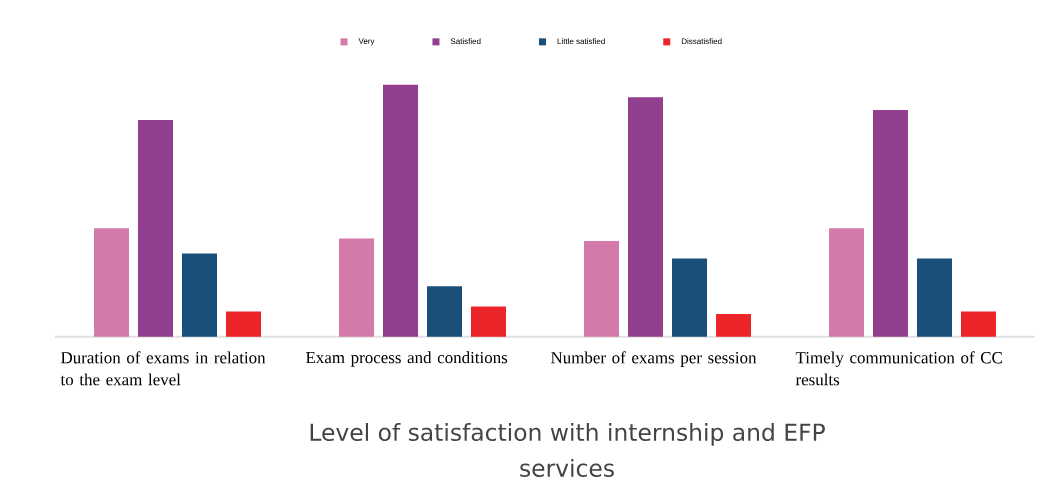 This screenshot has height=484, width=1062. What do you see at coordinates (567, 450) in the screenshot?
I see `text: Level of satisfaction with internship and EFP services` at bounding box center [567, 450].